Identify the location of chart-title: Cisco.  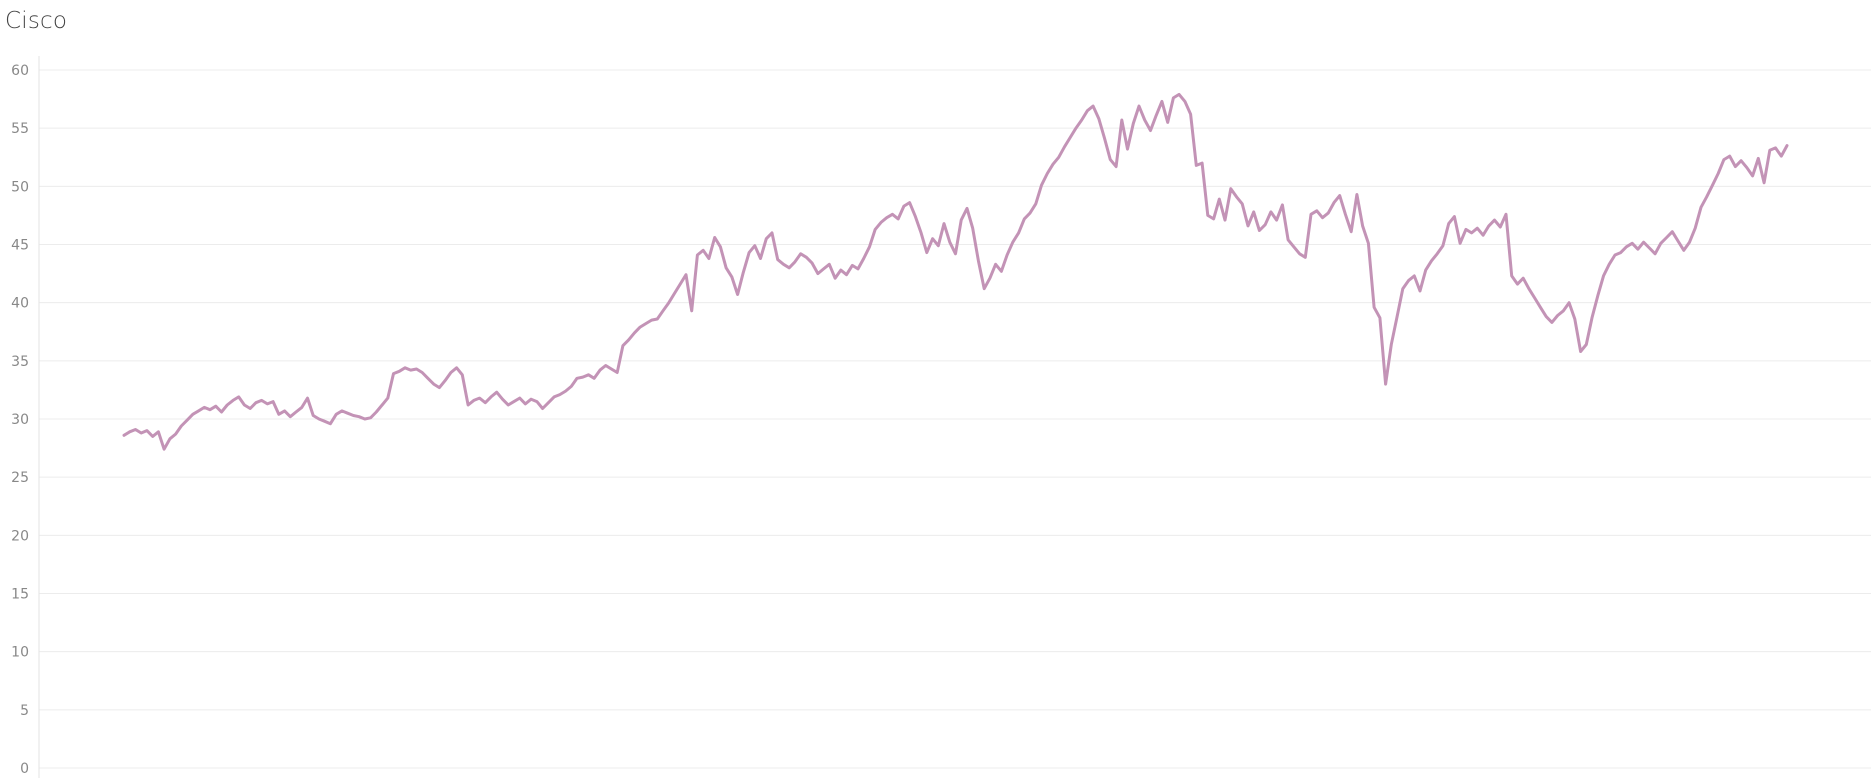
(36, 21).